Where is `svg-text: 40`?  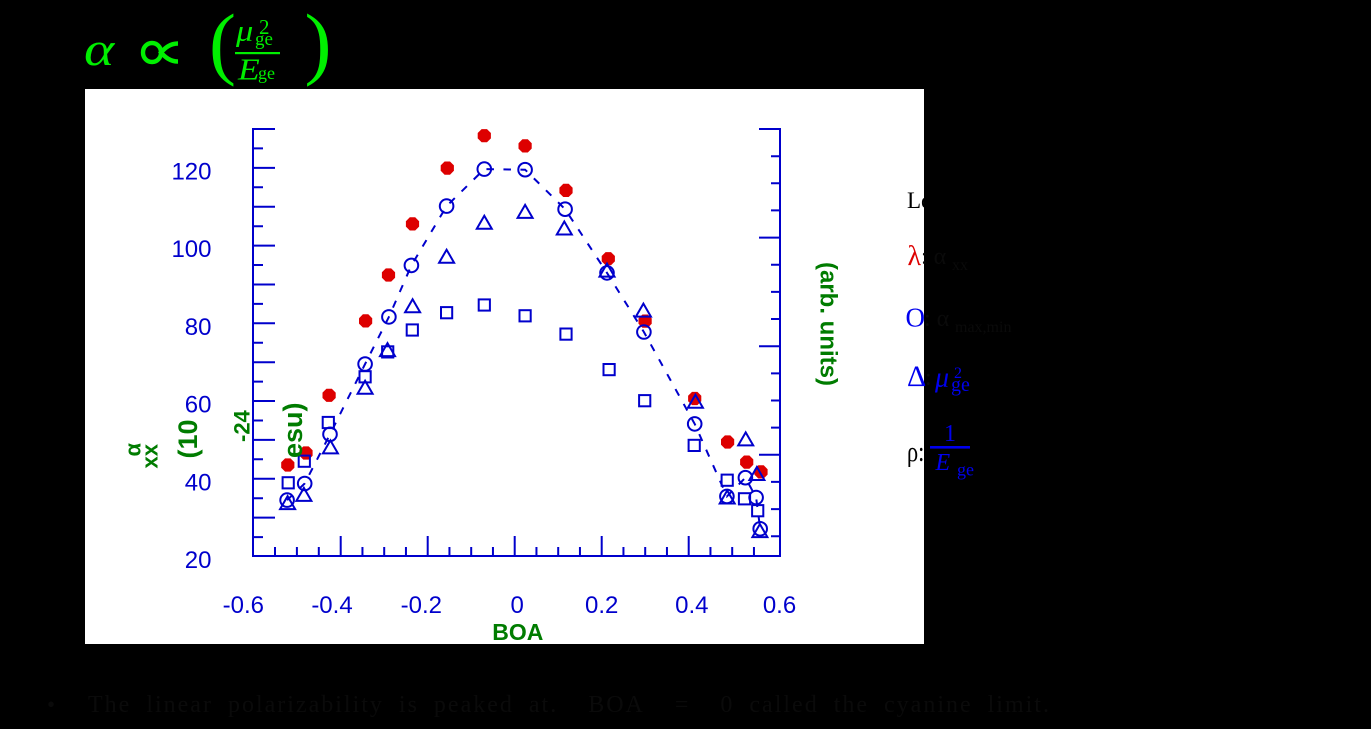
svg-text: 40 is located at coordinates (198, 482).